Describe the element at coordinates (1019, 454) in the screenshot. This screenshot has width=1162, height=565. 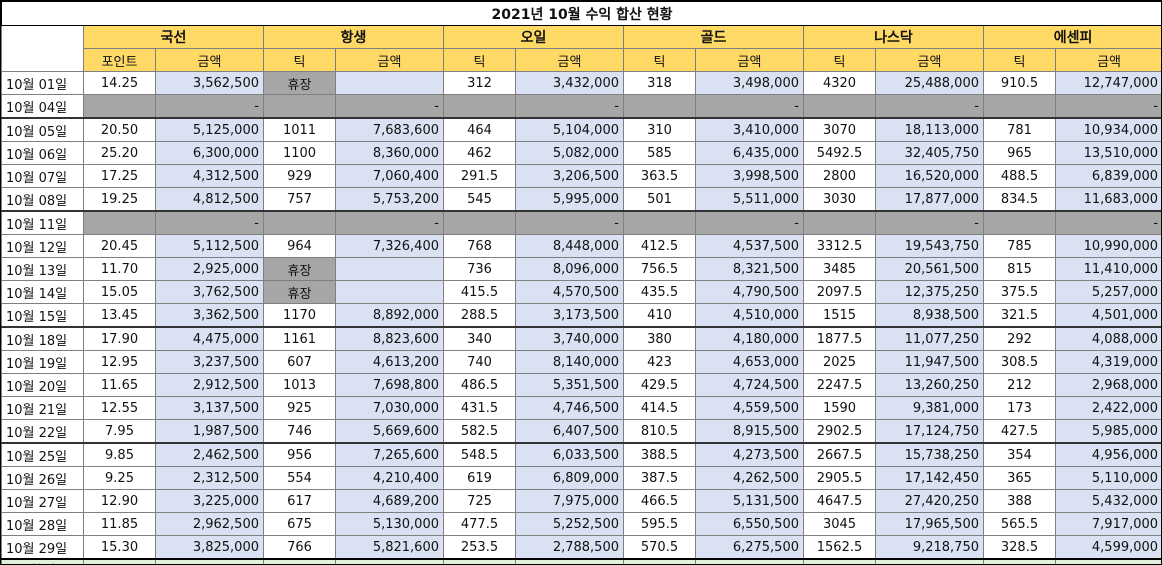
I see `tick-cell: 354` at that location.